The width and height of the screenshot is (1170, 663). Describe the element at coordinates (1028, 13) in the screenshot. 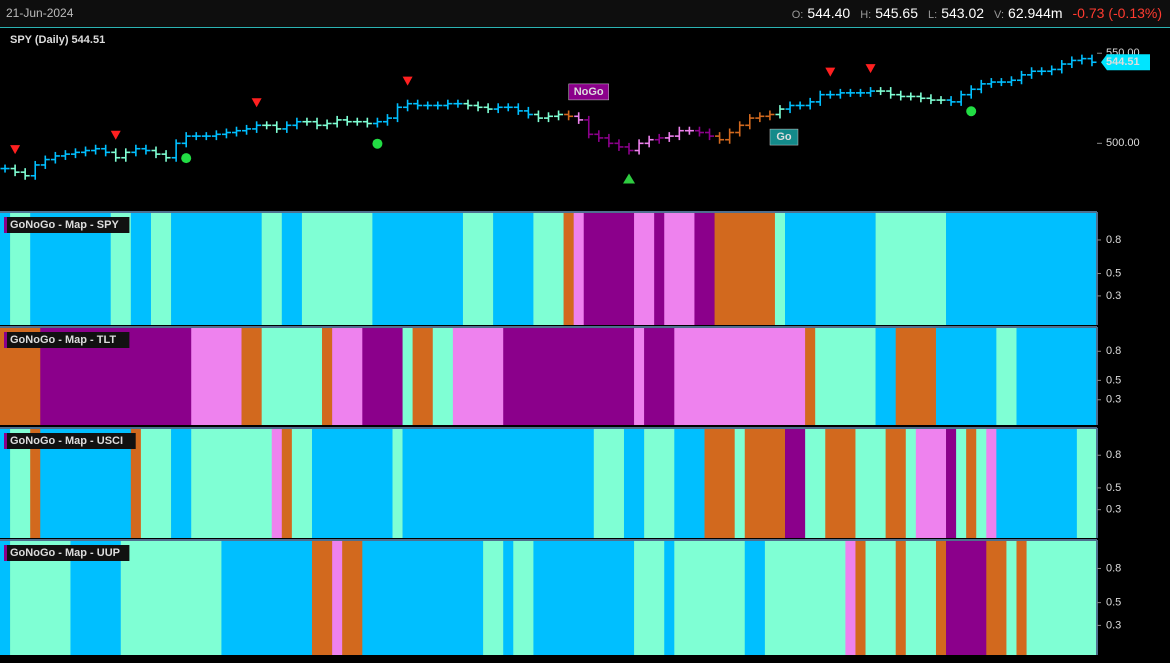

I see `quote: V: 62.944m` at that location.